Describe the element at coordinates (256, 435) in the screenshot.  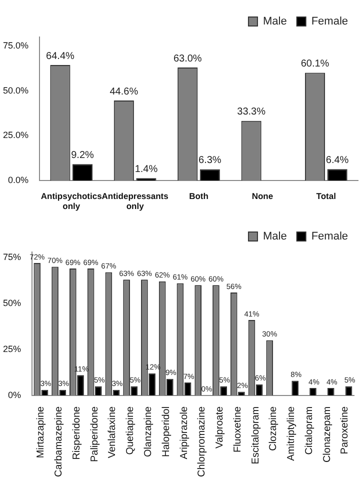
I see `x-tick-label: Escitalopram` at that location.